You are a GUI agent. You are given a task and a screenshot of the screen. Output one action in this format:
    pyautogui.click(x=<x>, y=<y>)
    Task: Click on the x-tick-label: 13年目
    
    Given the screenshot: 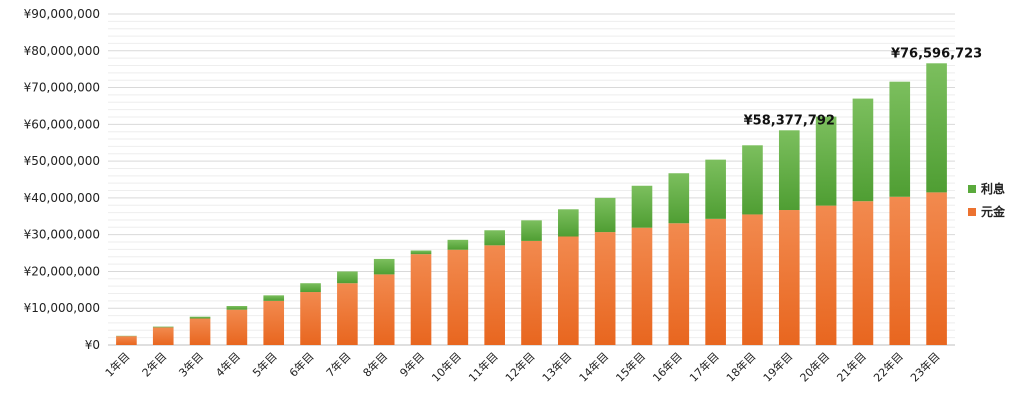 What is the action you would take?
    pyautogui.click(x=556, y=366)
    